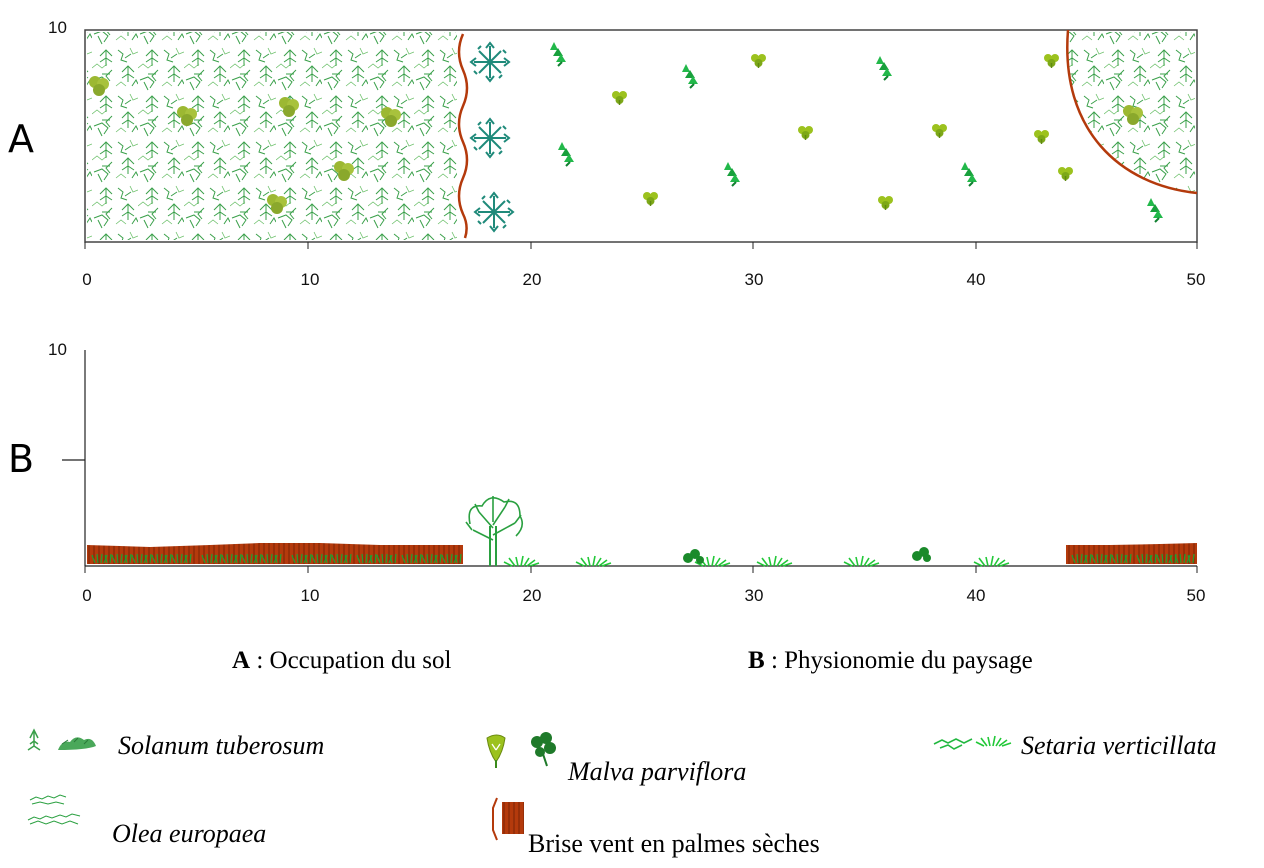 The height and width of the screenshot is (868, 1264). What do you see at coordinates (57, 349) in the screenshot?
I see `panel-b-y-tick: 10` at bounding box center [57, 349].